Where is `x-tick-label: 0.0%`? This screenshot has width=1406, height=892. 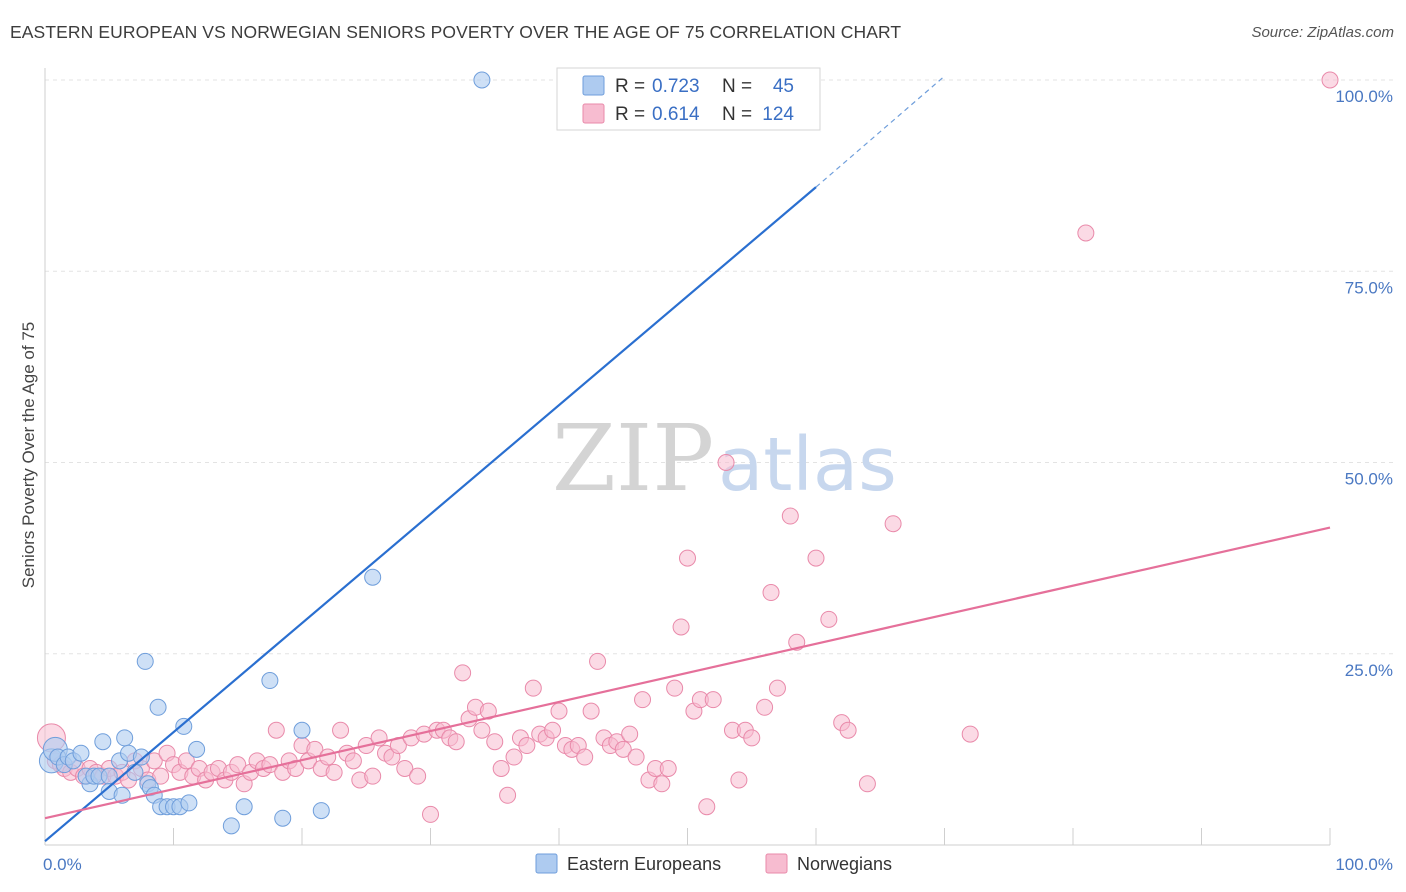
x-tick-label: 0.0% is located at coordinates (62, 864).